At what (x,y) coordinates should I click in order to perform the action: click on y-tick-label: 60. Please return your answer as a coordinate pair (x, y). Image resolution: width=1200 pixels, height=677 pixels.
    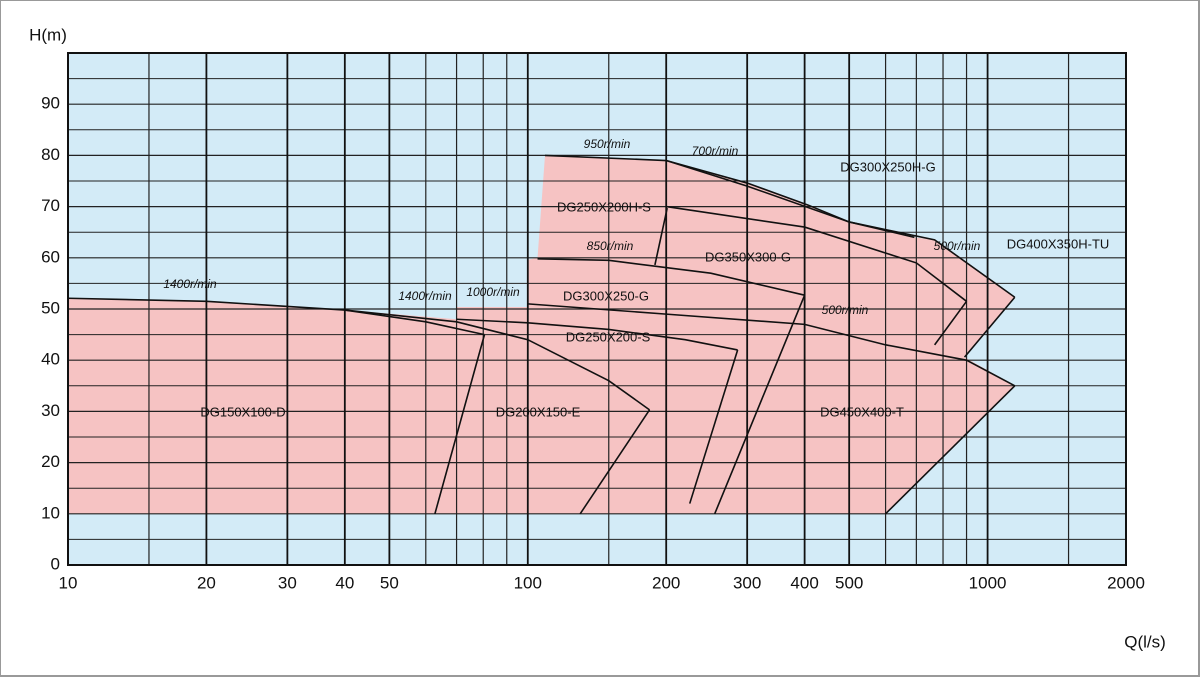
    Looking at the image, I should click on (50, 256).